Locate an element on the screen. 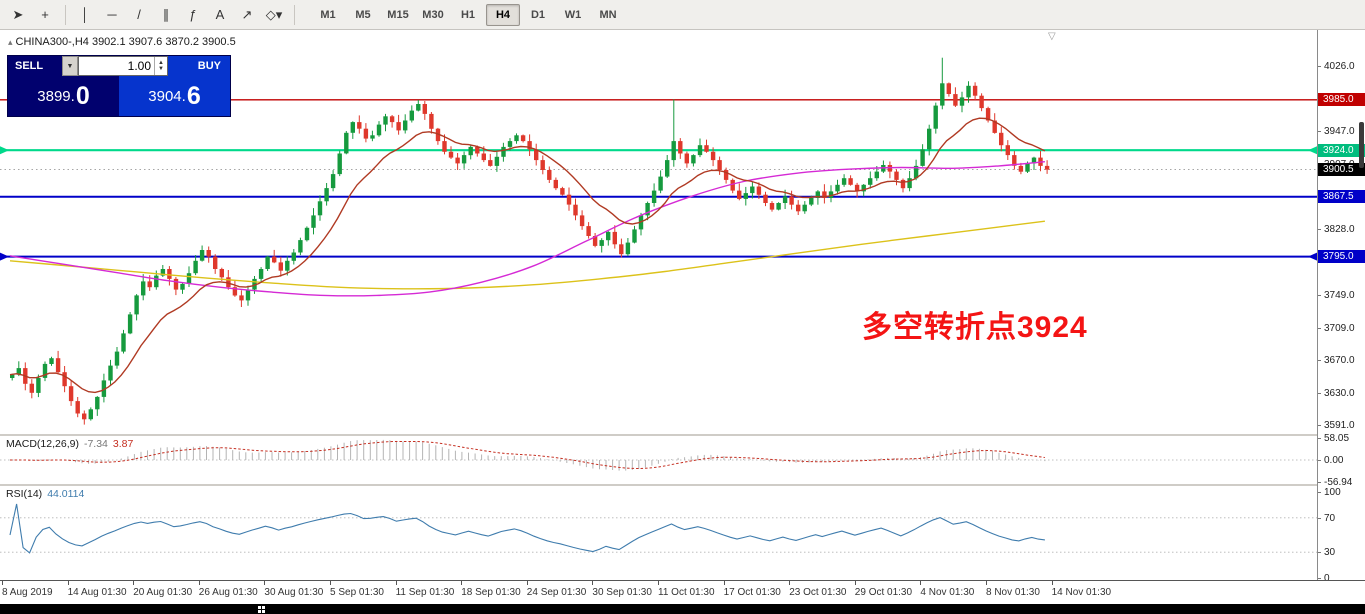  macd-panel: MACD(12,26,9) -7.34 3.87 is located at coordinates (658, 460).